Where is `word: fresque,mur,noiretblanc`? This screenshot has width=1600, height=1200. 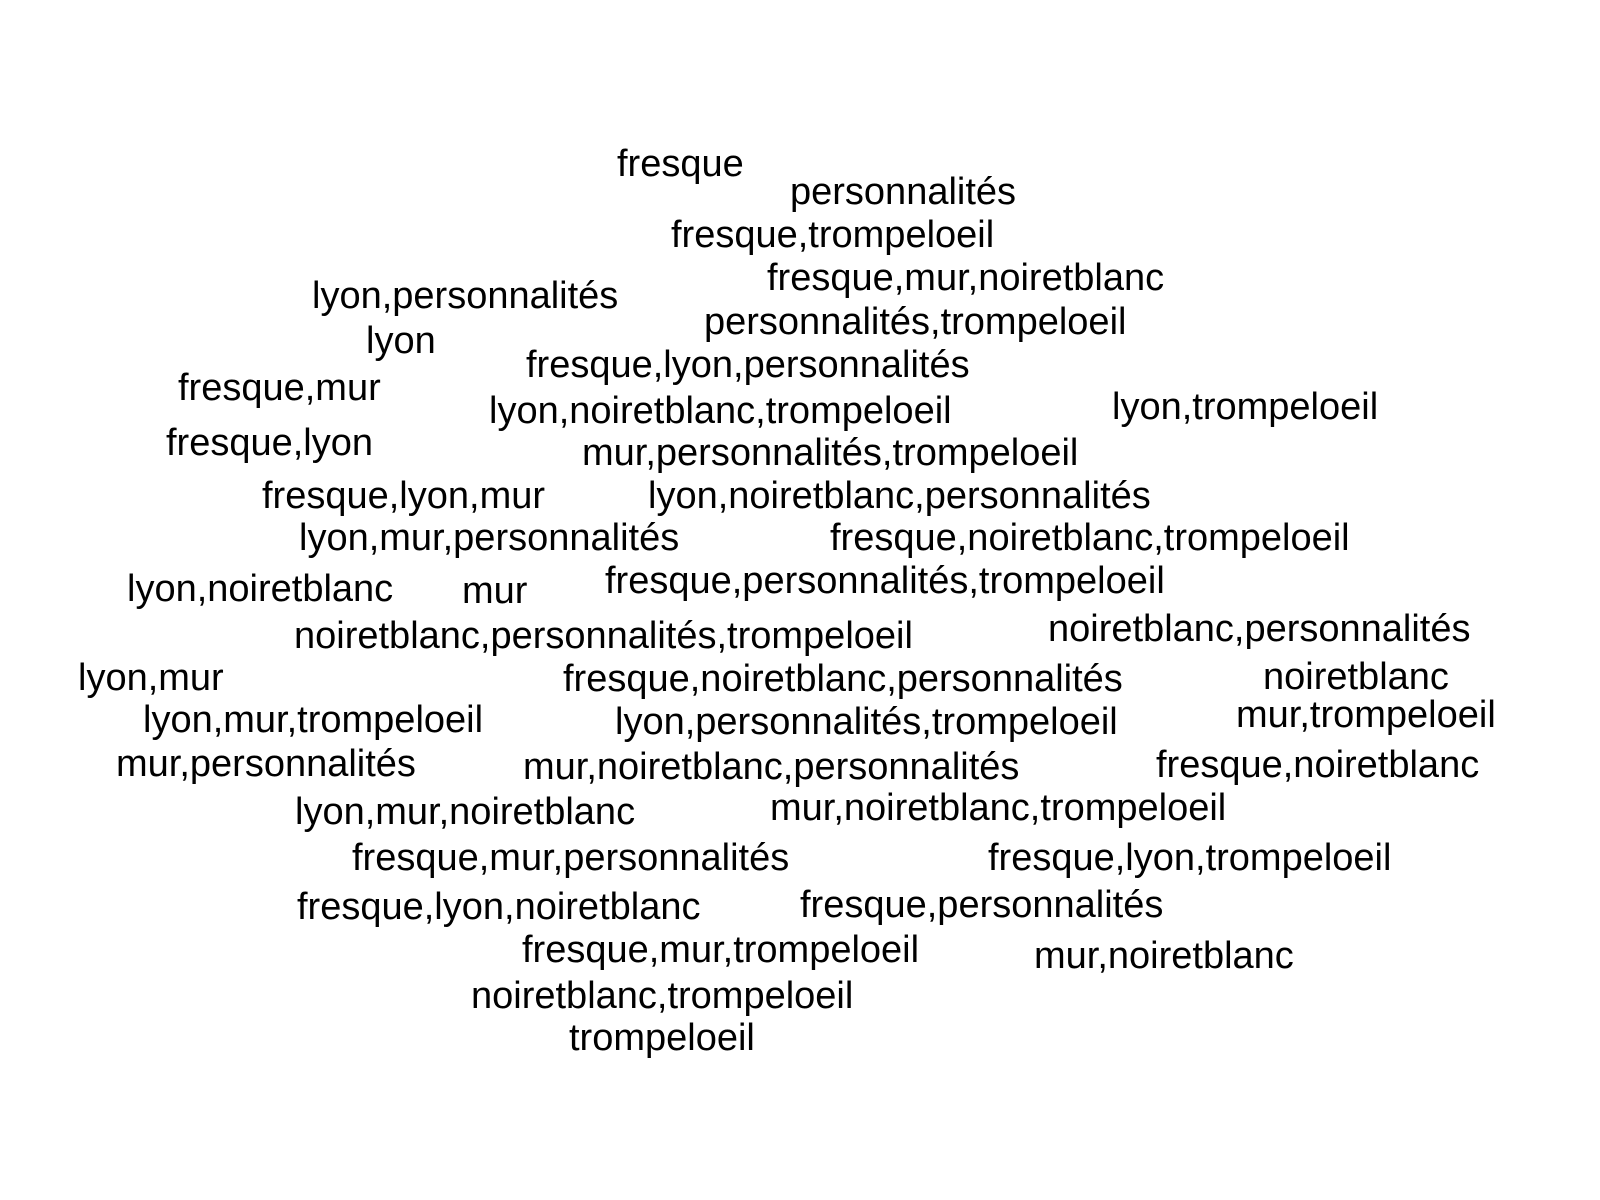 word: fresque,mur,noiretblanc is located at coordinates (966, 278).